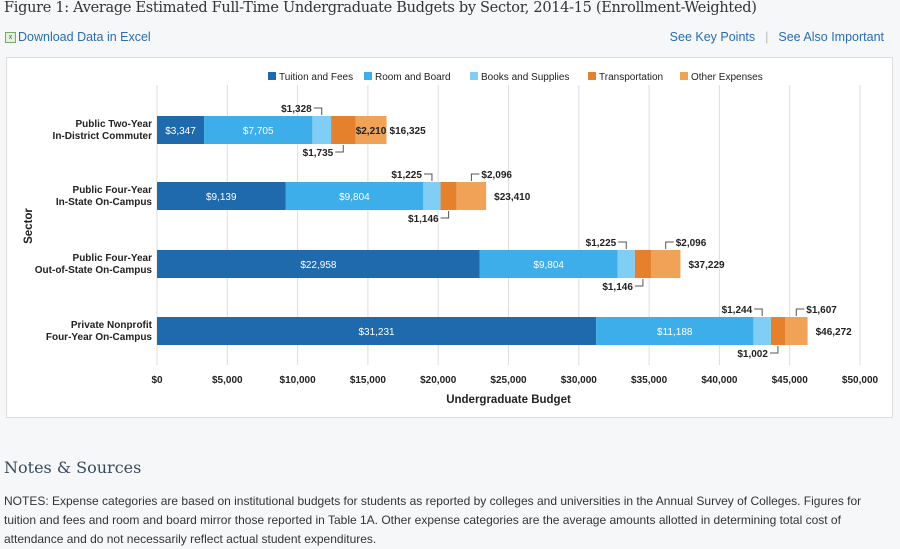 The image size is (900, 549). What do you see at coordinates (94, 270) in the screenshot?
I see `category-label: Out-of-State On-Campus` at bounding box center [94, 270].